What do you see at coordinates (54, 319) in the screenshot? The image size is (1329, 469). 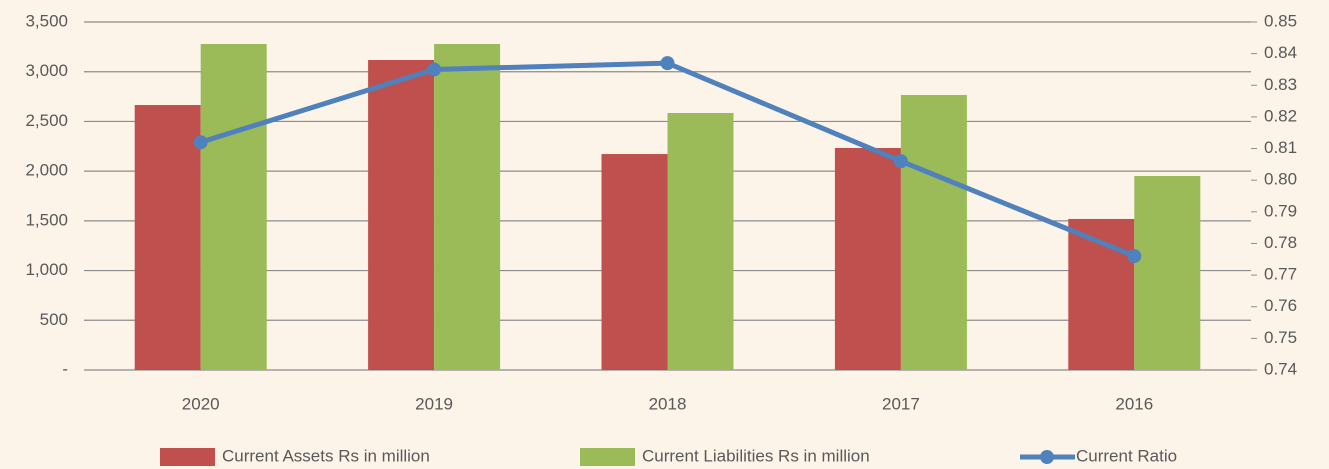 I see `y-tick-label: 500` at bounding box center [54, 319].